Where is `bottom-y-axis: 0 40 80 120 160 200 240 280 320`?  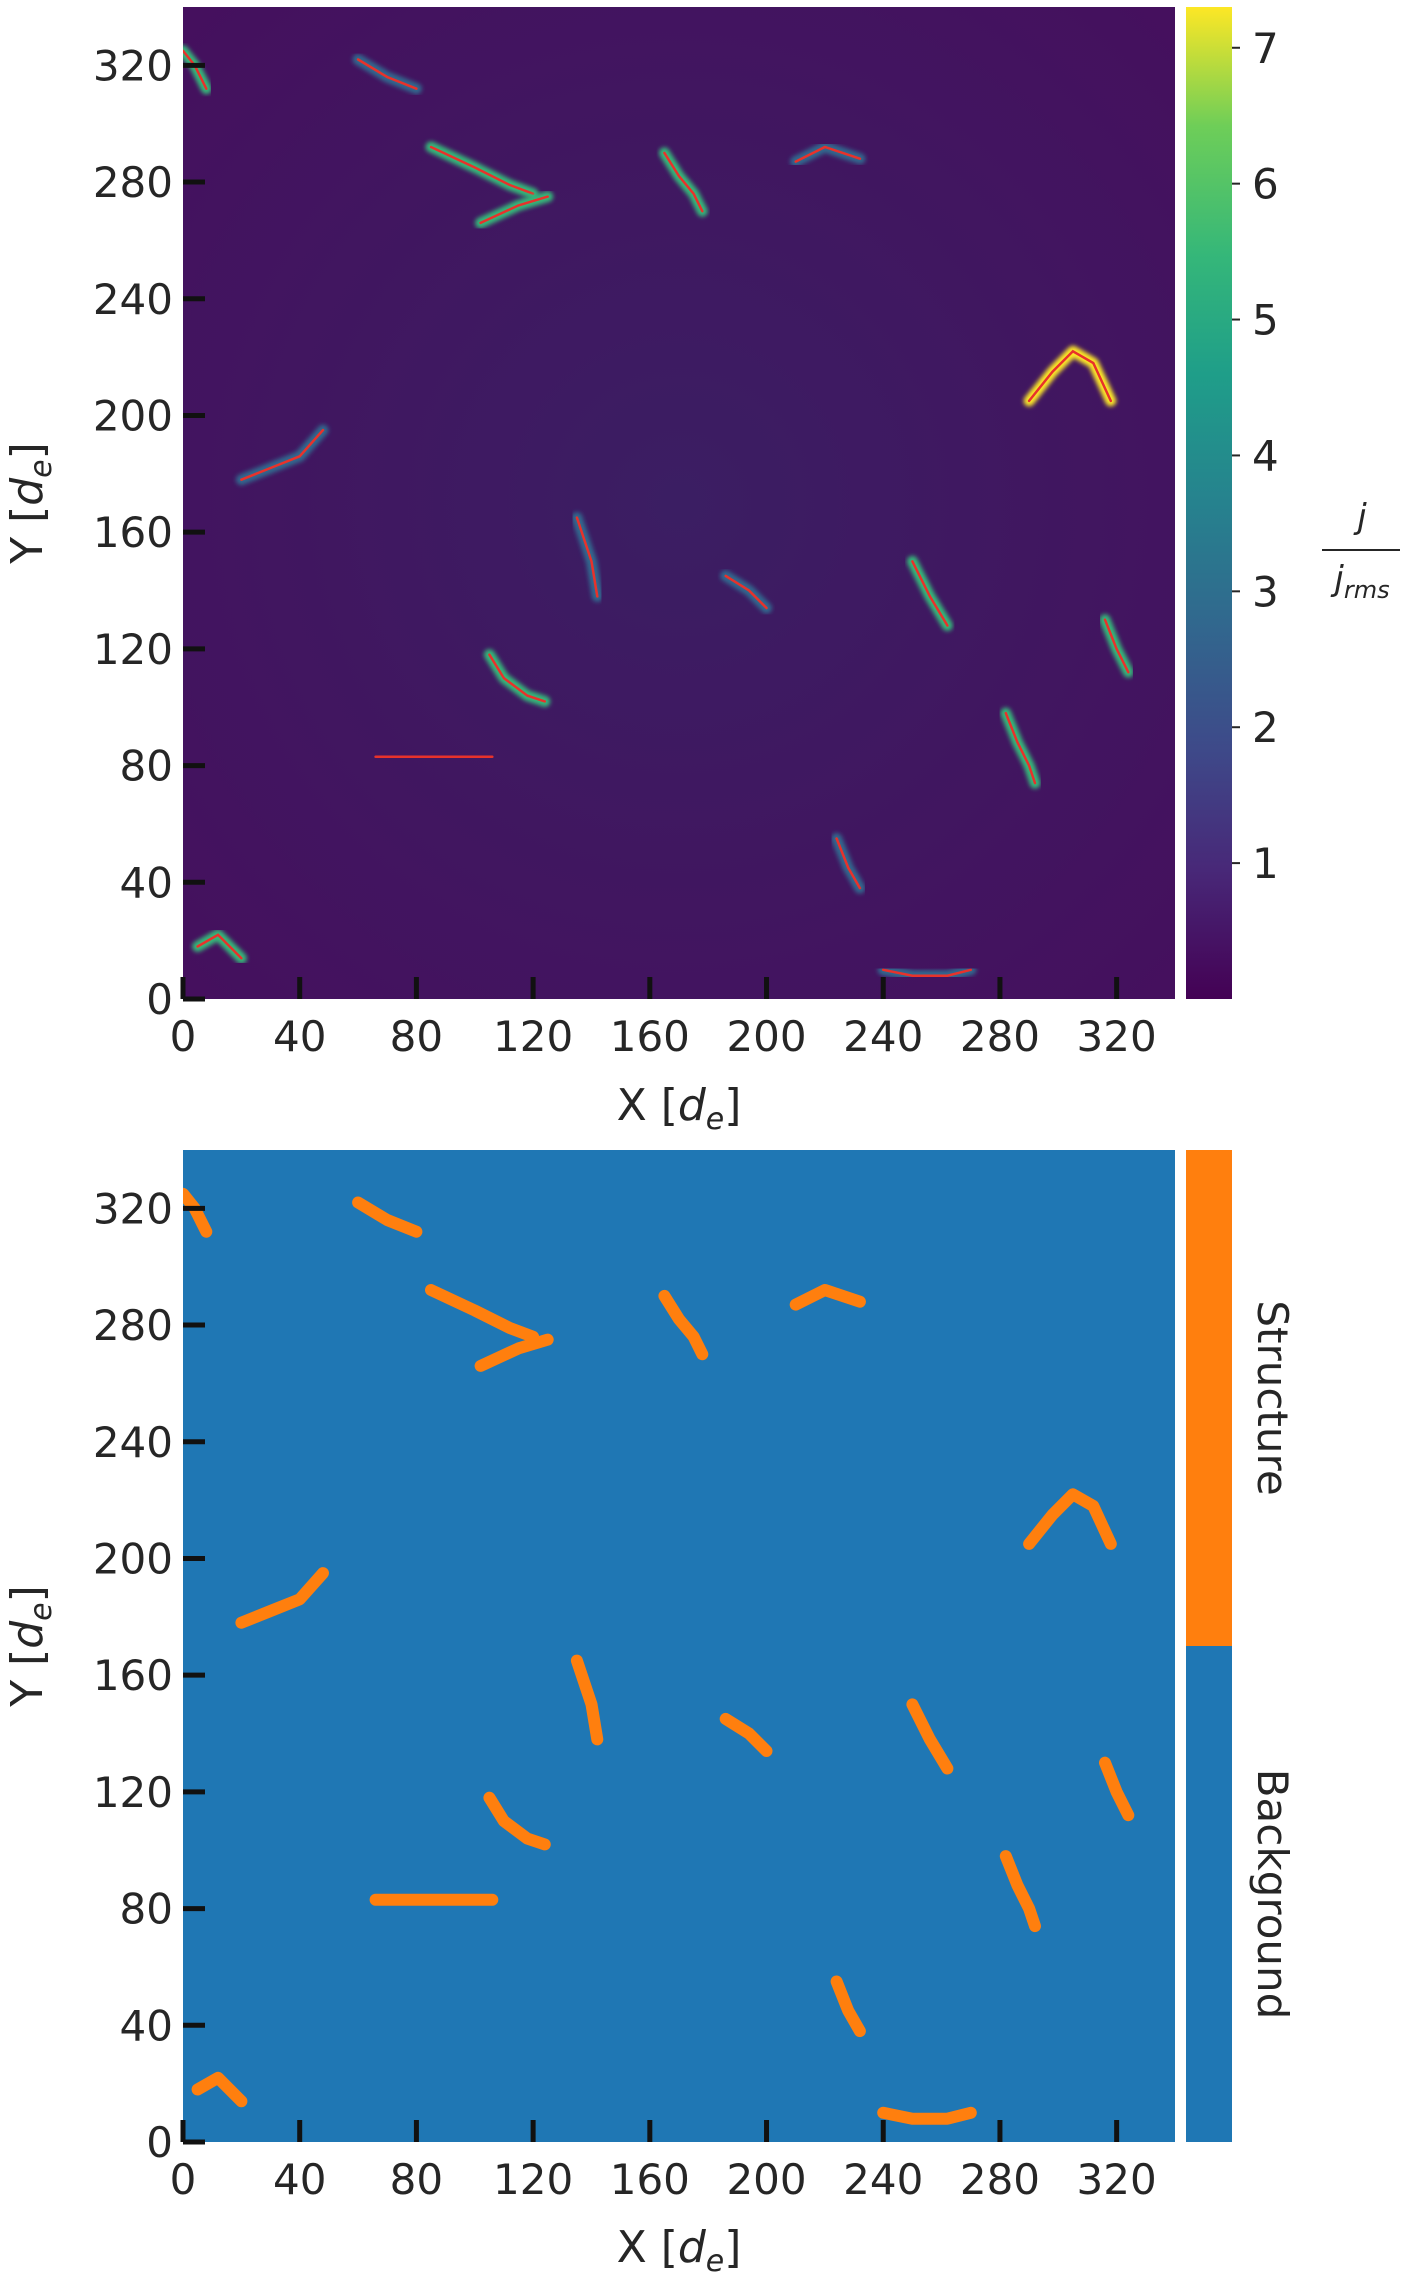 bottom-y-axis: 0 40 80 120 160 200 240 280 320 is located at coordinates (149, 1675).